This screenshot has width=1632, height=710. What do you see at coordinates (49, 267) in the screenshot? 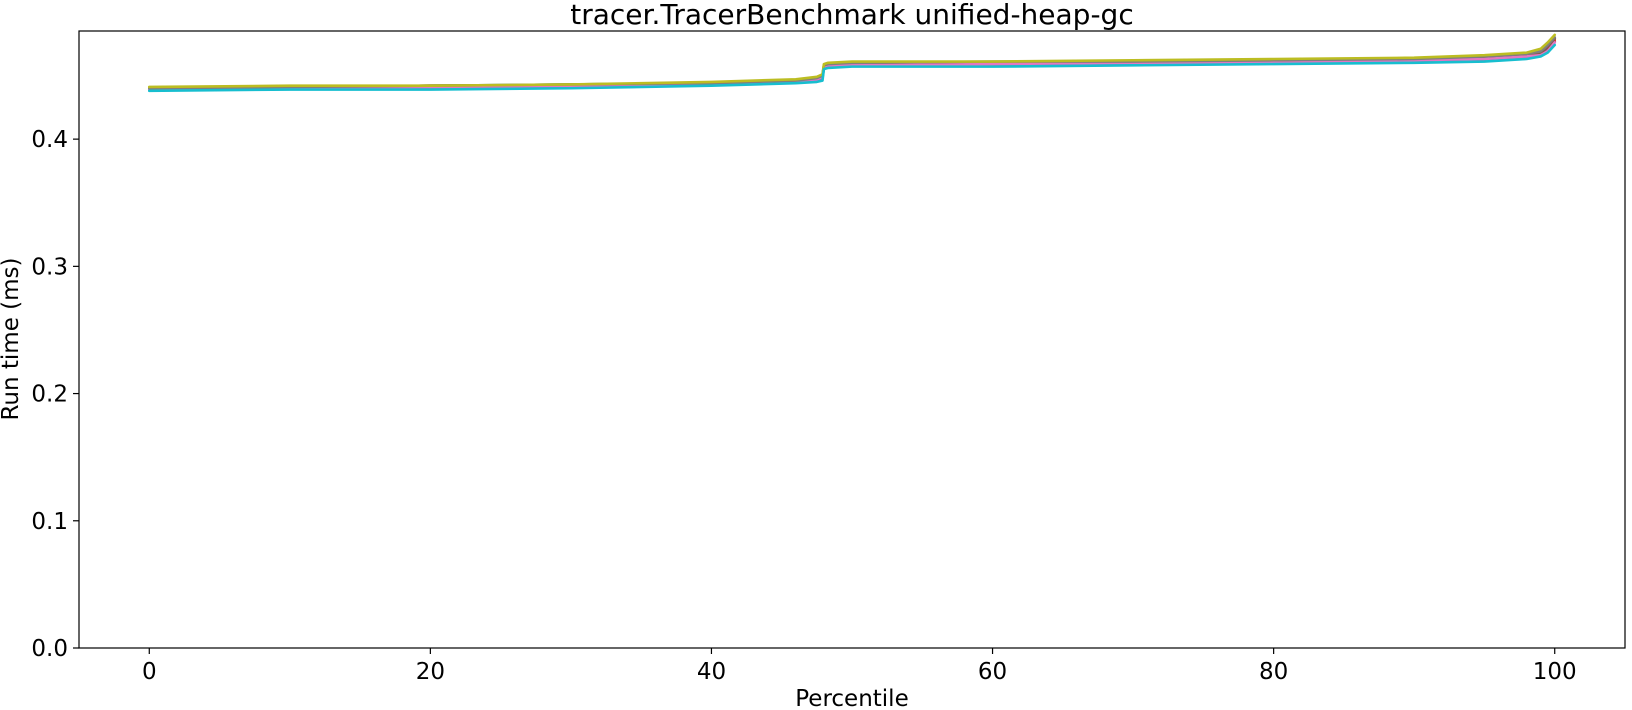
I see `y-tick-label: 0.3` at bounding box center [49, 267].